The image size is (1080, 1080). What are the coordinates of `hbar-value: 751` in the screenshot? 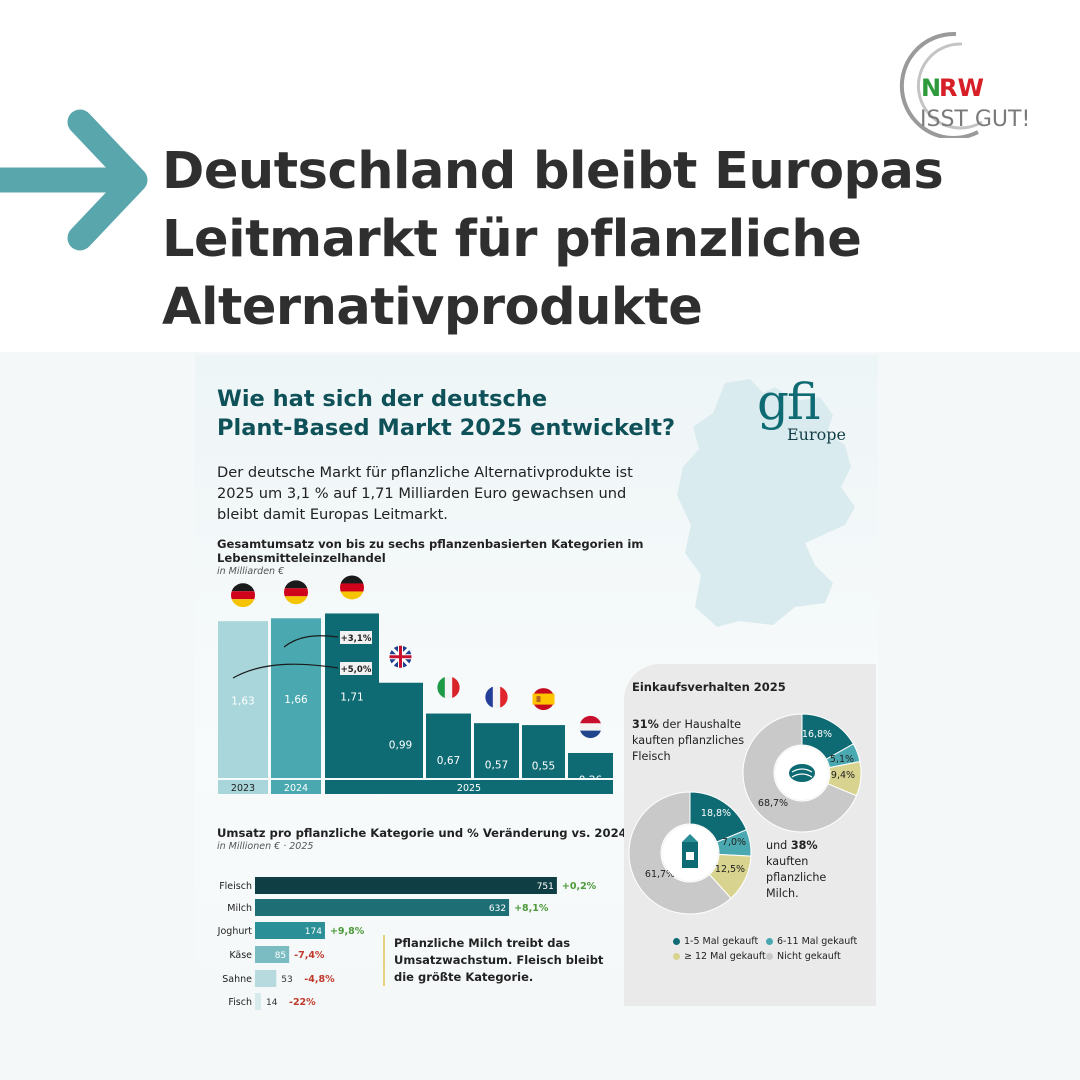 It's located at (545, 887).